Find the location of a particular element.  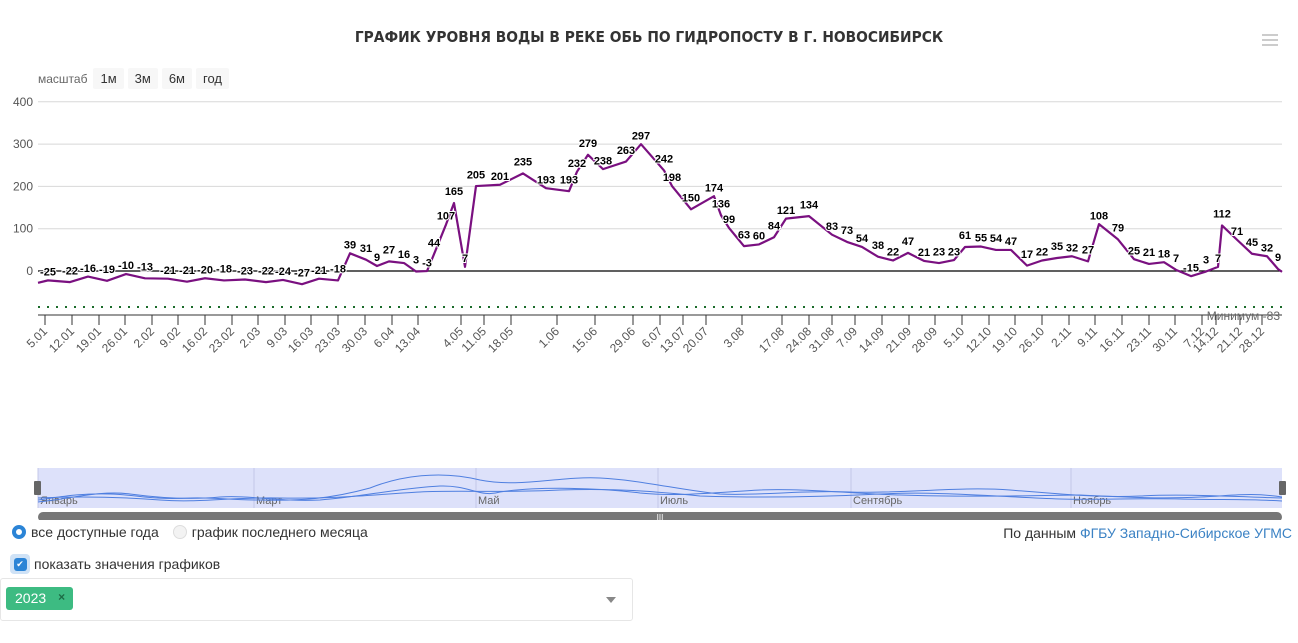

svg-text: 165 is located at coordinates (454, 192).